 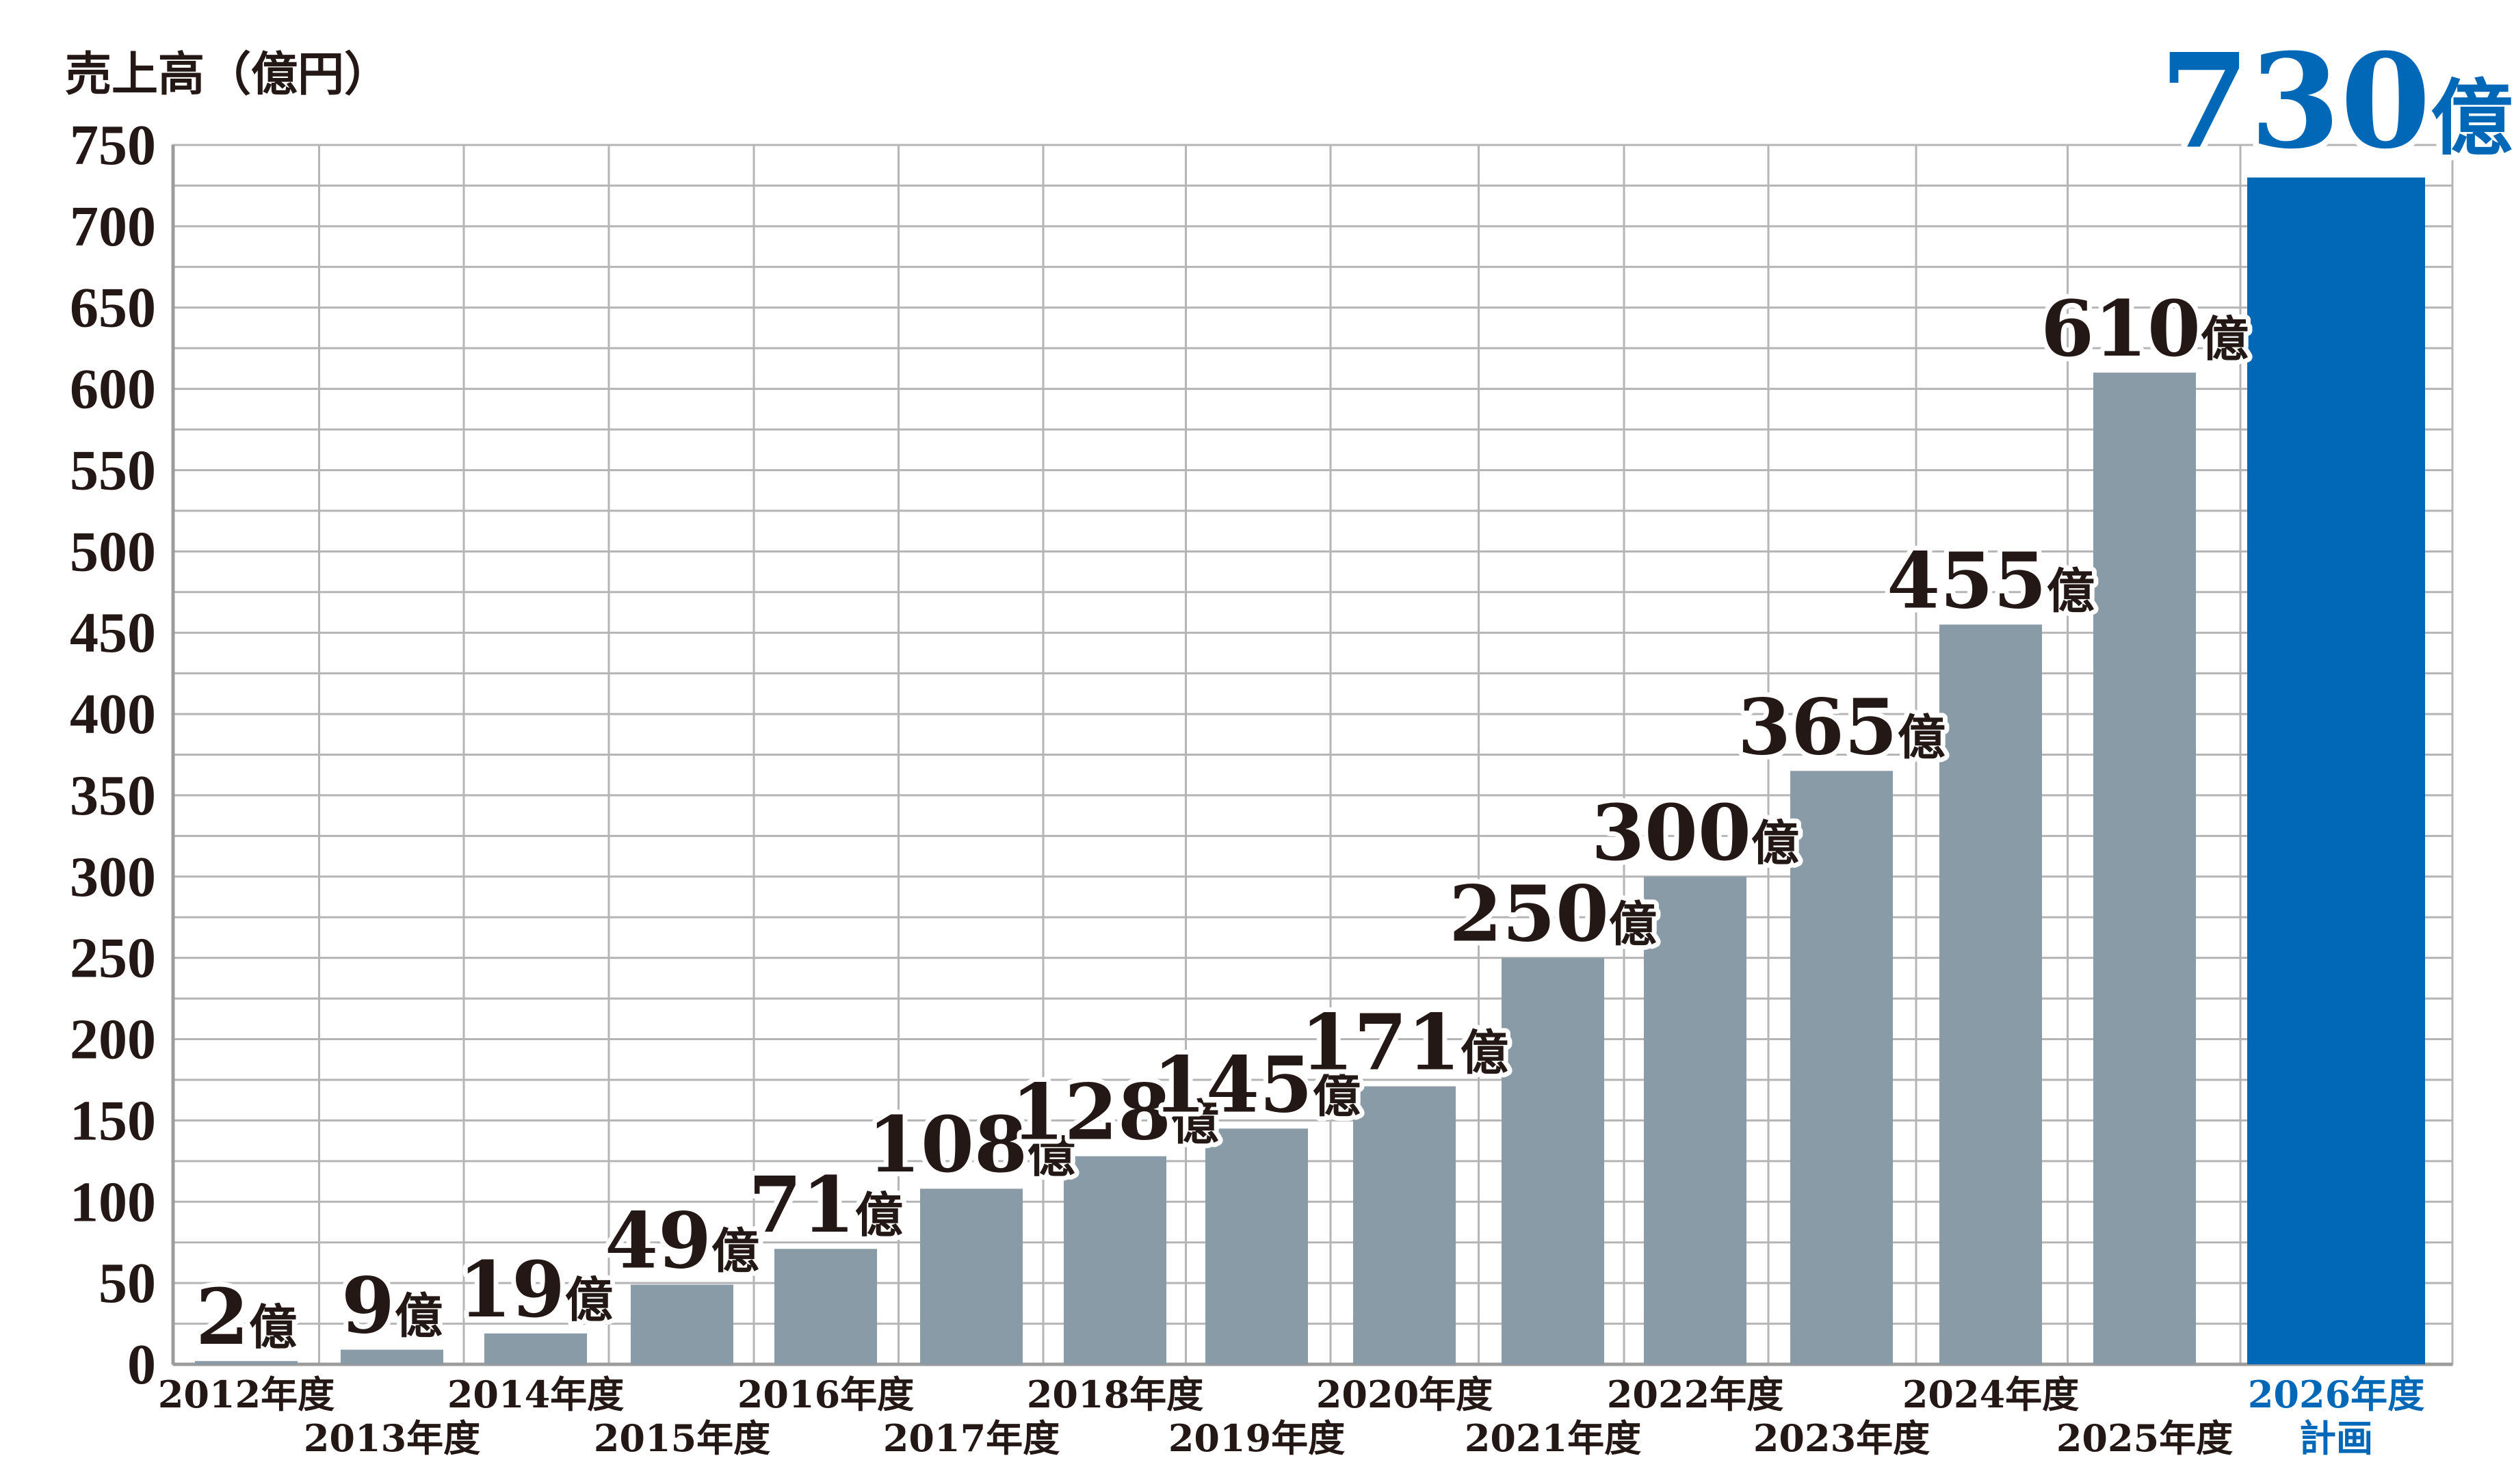 I want to click on x-tick-label: 2012年度, so click(x=247, y=1394).